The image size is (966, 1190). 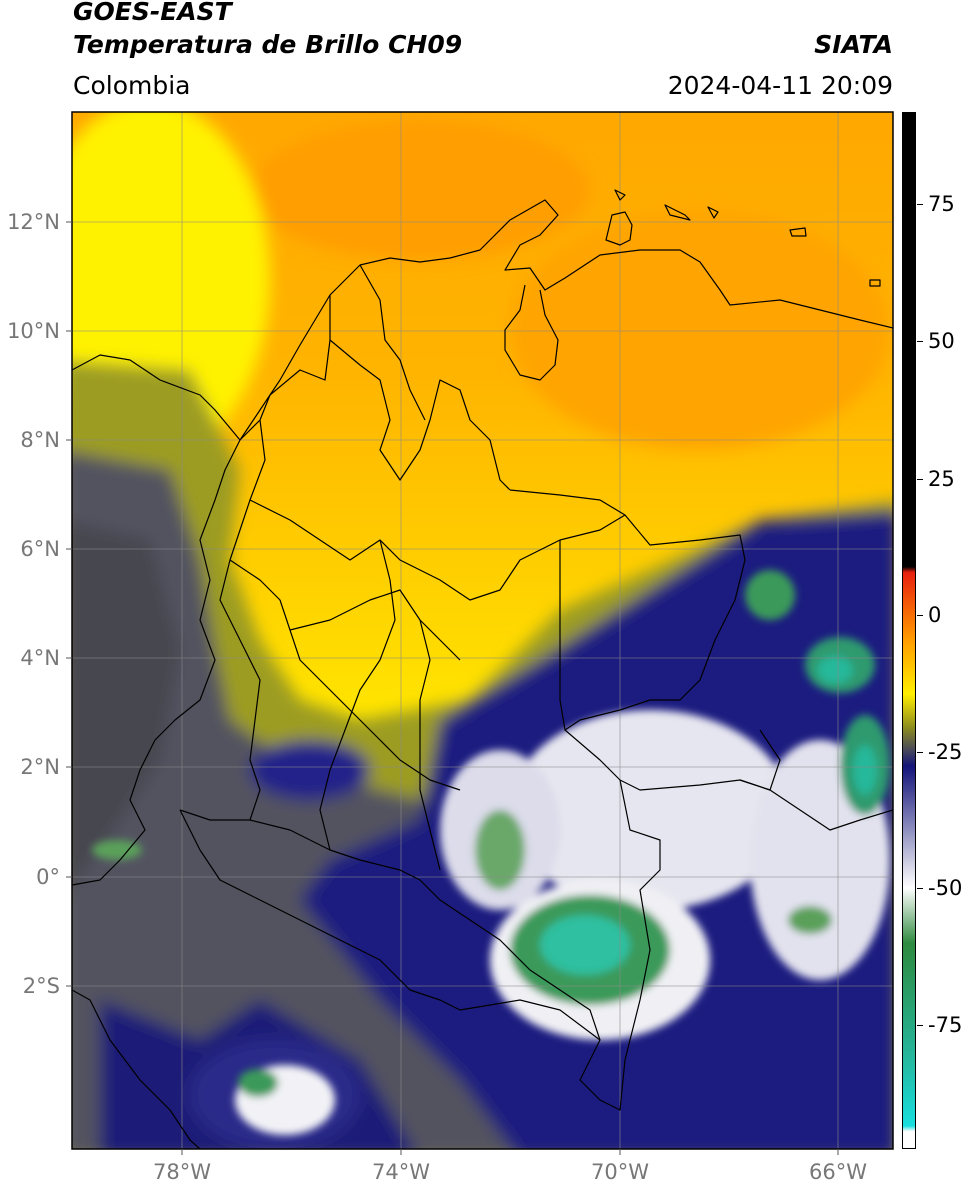 I want to click on colorbar-label: 50, so click(x=941, y=341).